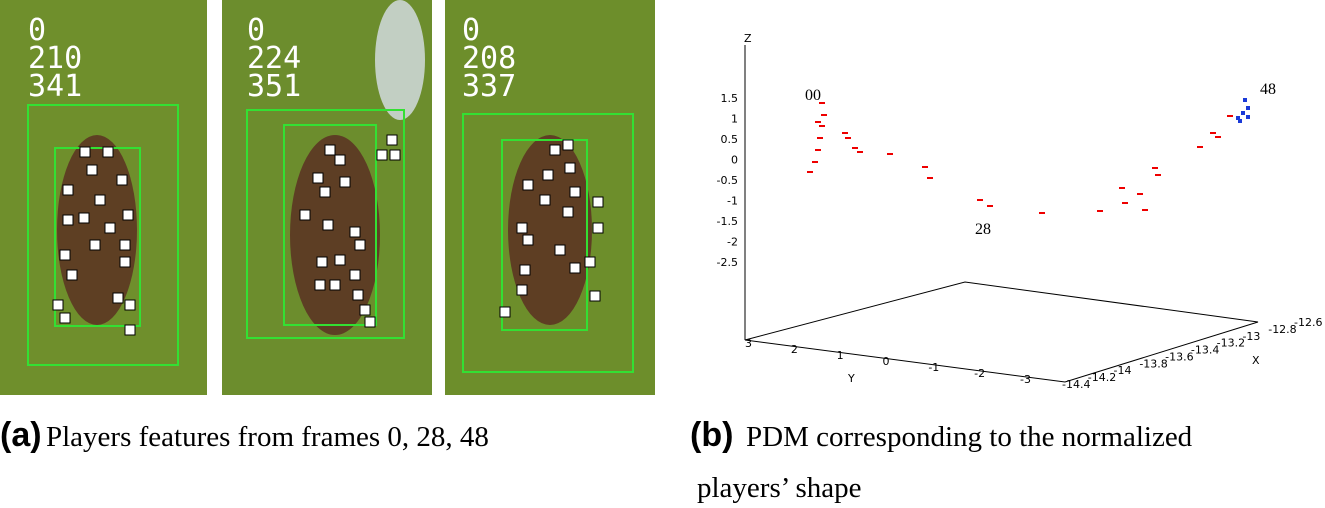 This screenshot has width=1325, height=508. Describe the element at coordinates (1268, 89) in the screenshot. I see `frame-annotation: 48` at that location.